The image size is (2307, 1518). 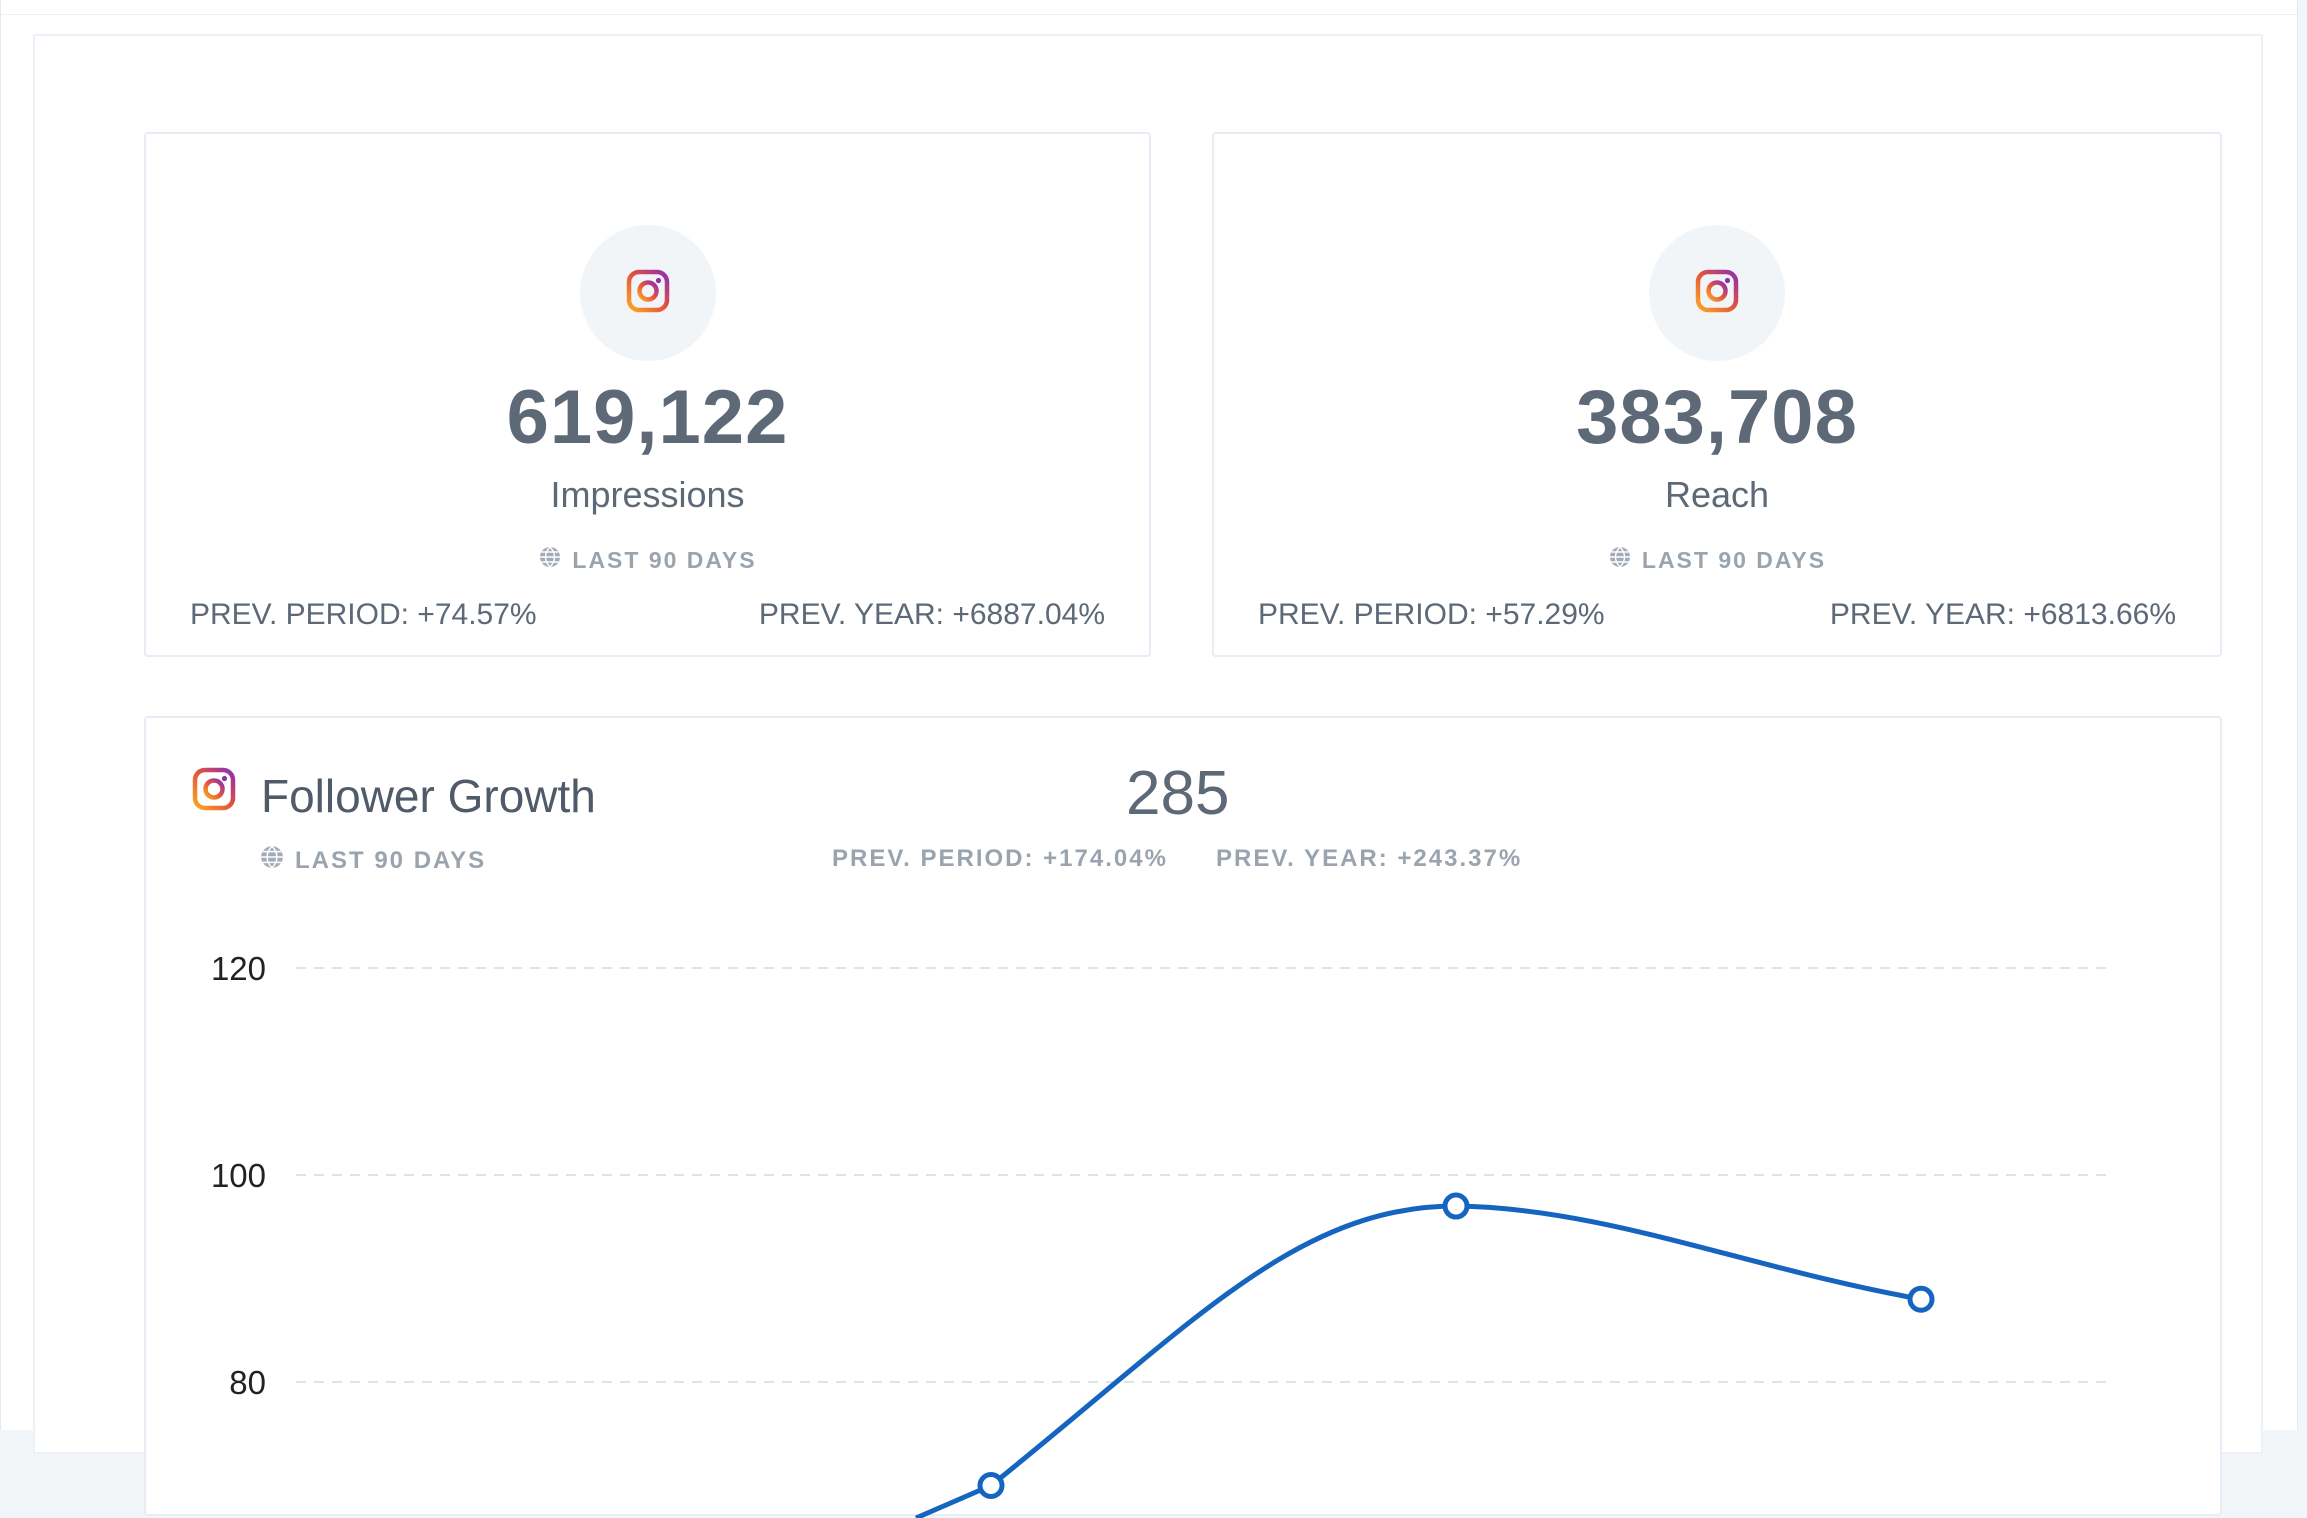 What do you see at coordinates (1717, 417) in the screenshot?
I see `reach-value: 383,708` at bounding box center [1717, 417].